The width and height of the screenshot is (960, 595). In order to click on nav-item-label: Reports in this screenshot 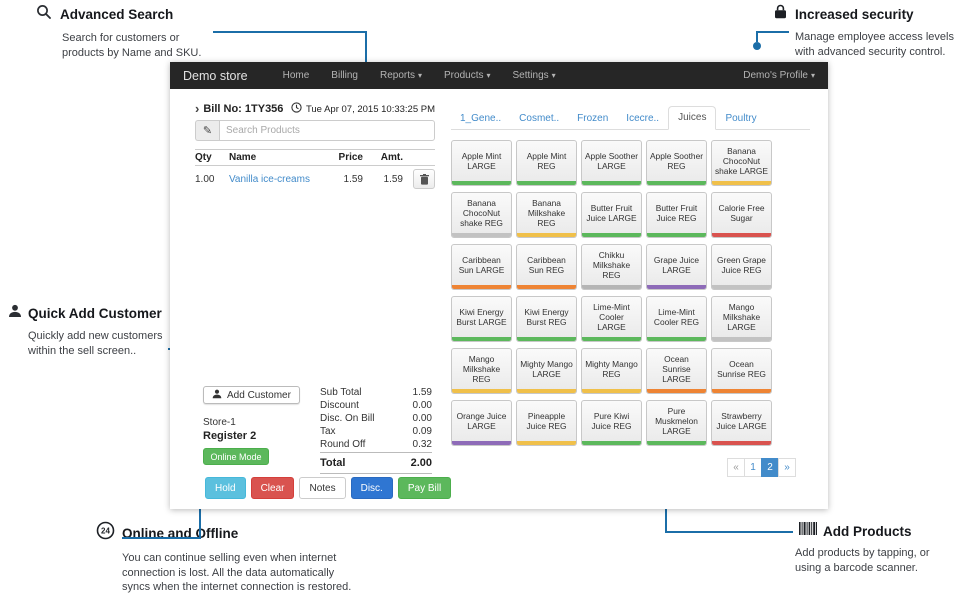, I will do `click(397, 75)`.